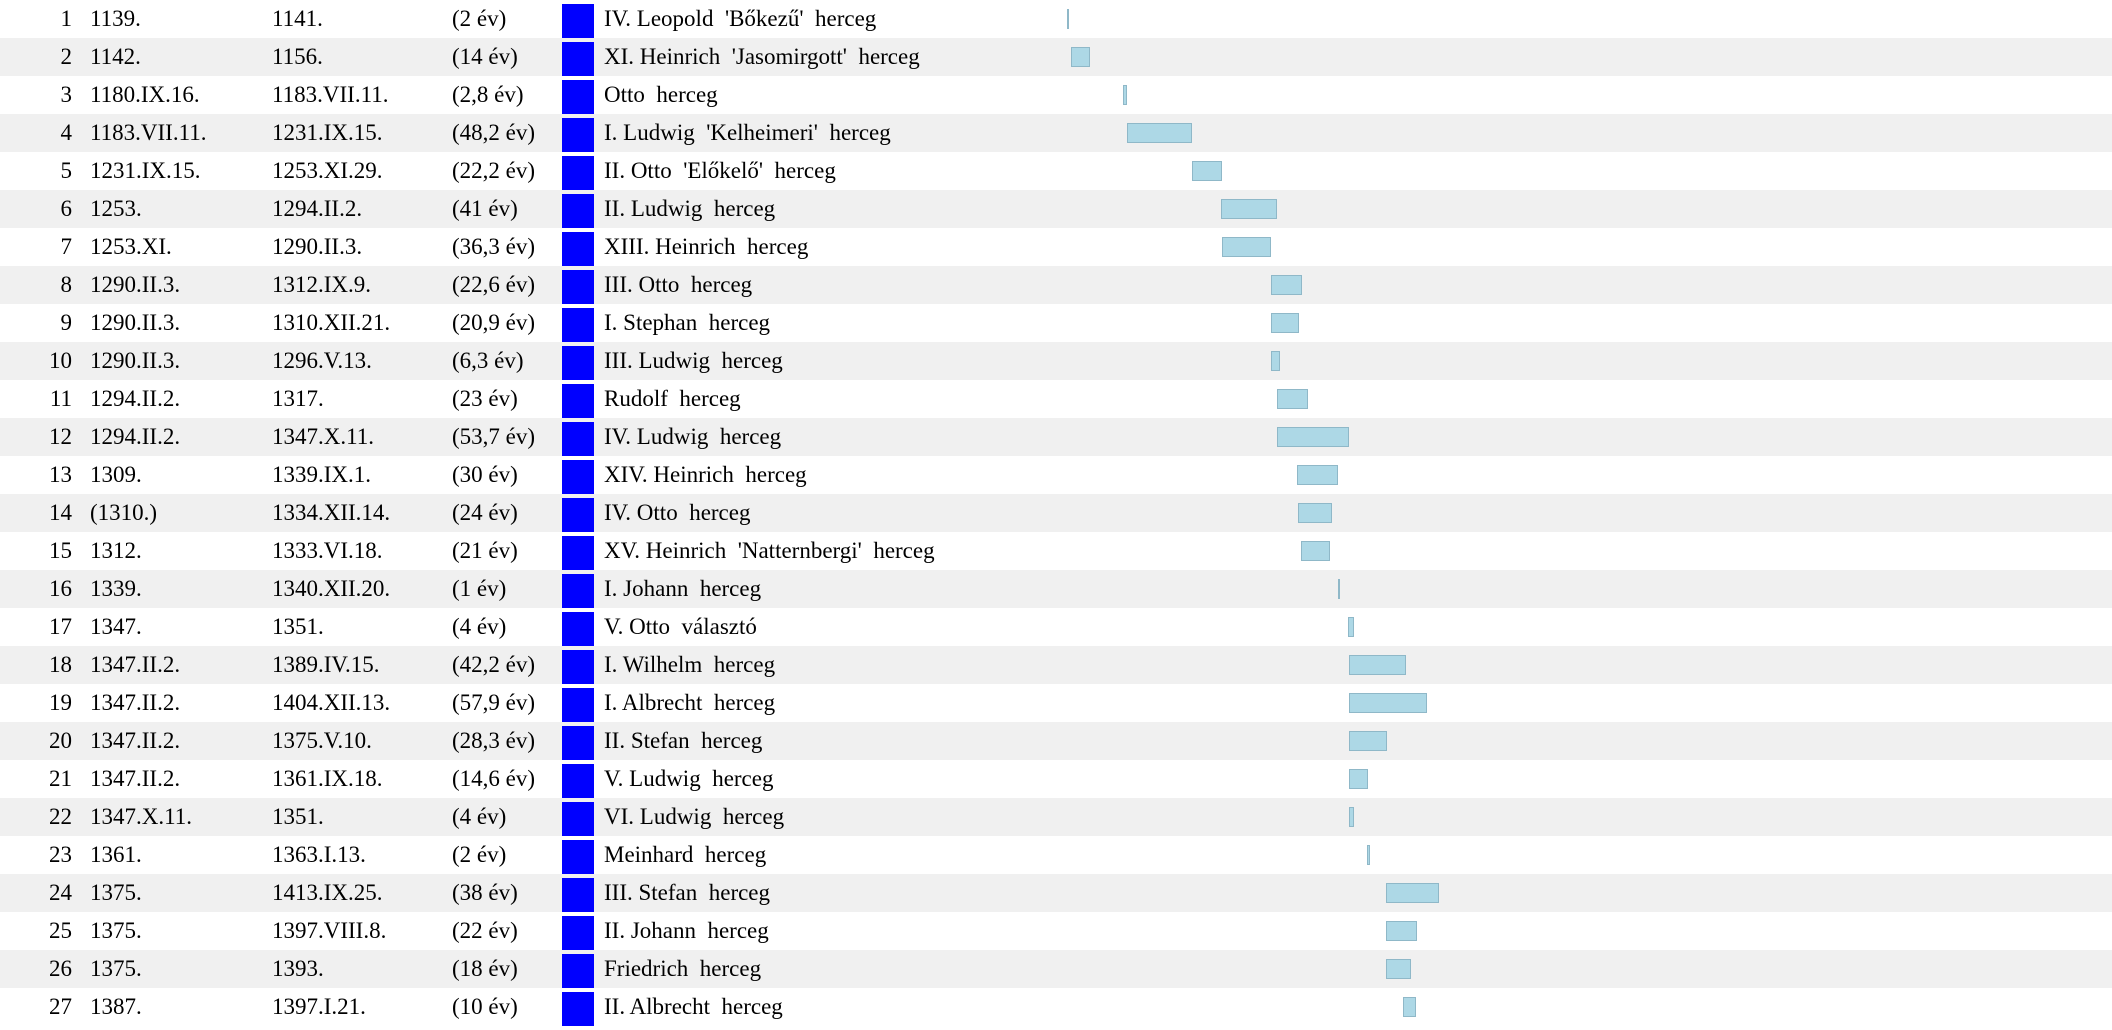  I want to click on reign-start: 1139., so click(115, 18).